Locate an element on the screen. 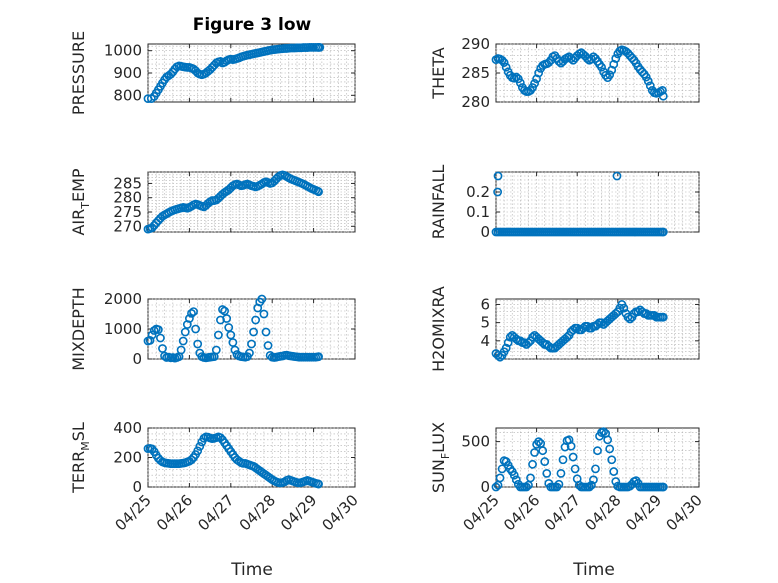  y-tick-label: 6 is located at coordinates (485, 304).